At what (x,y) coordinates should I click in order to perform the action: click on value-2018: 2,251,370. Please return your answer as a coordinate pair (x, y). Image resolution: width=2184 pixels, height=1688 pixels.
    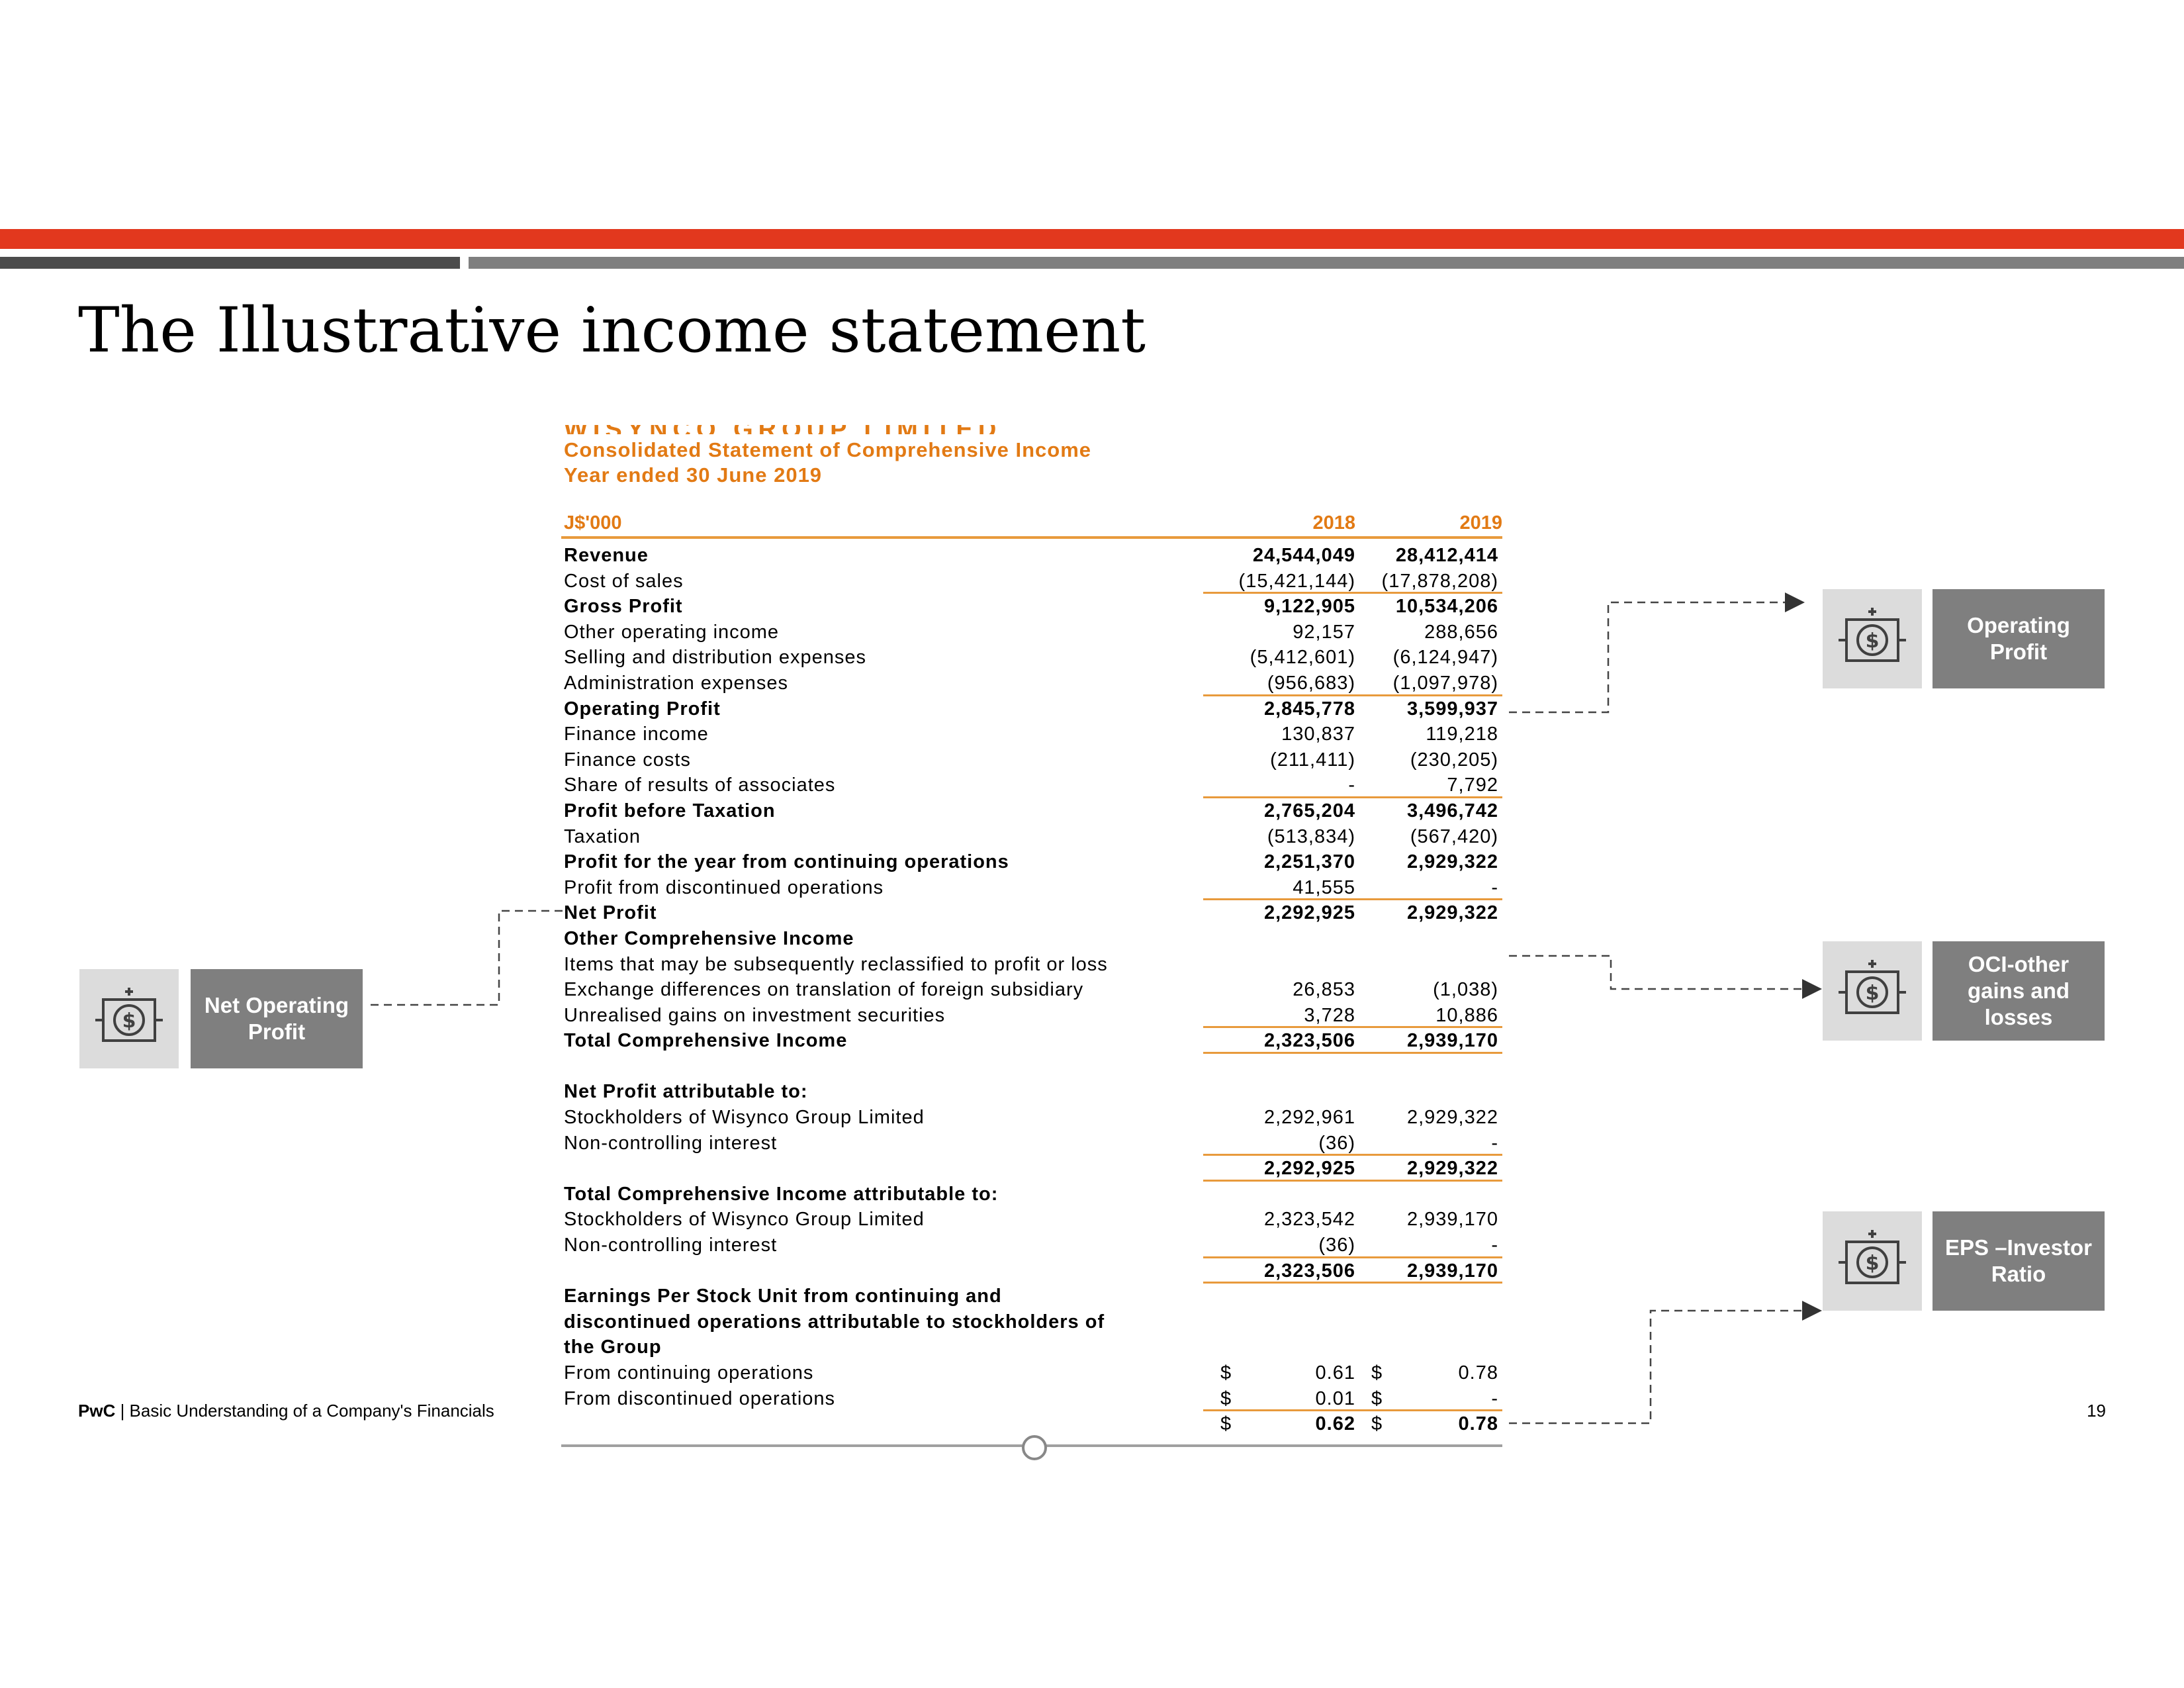
    Looking at the image, I should click on (1309, 862).